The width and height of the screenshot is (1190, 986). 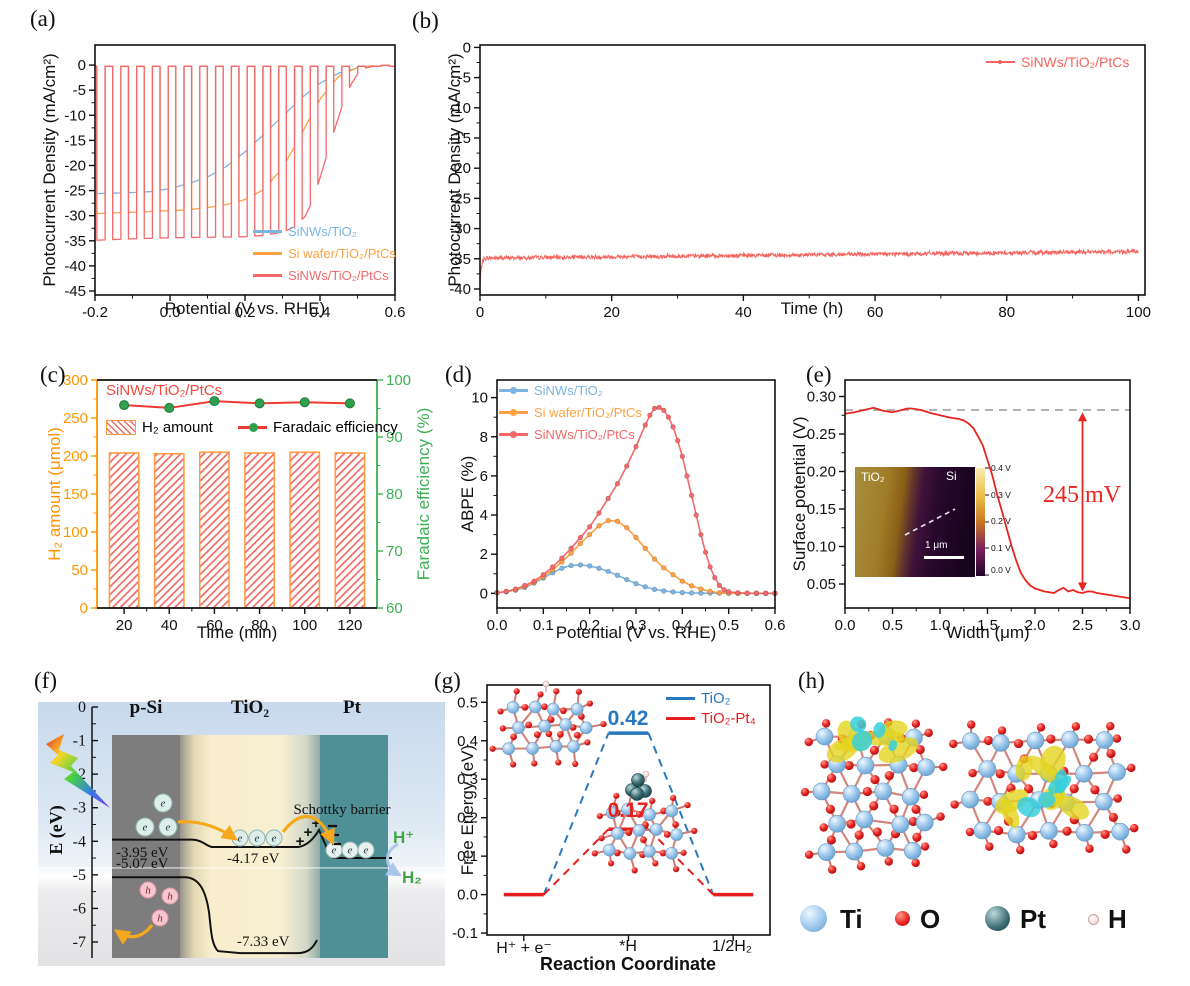 I want to click on svg-text: h, so click(x=148, y=891).